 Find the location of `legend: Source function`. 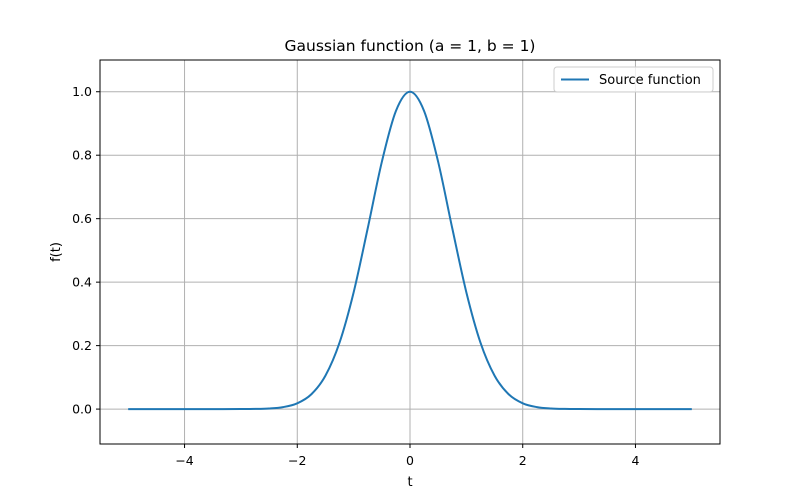

legend: Source function is located at coordinates (633, 79).